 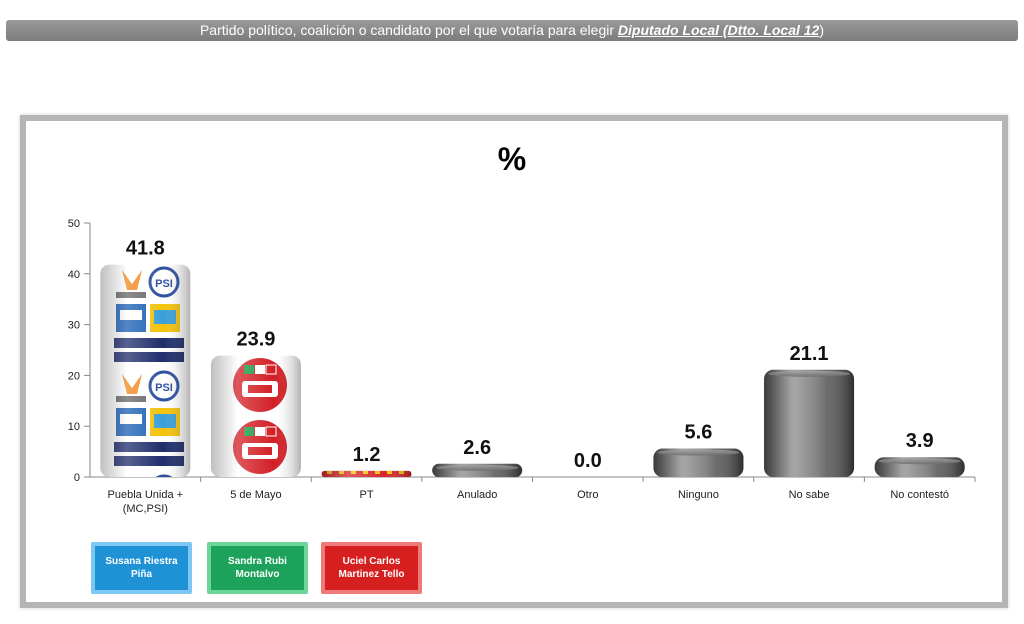 What do you see at coordinates (255, 495) in the screenshot?
I see `category-label: 5 de Mayo` at bounding box center [255, 495].